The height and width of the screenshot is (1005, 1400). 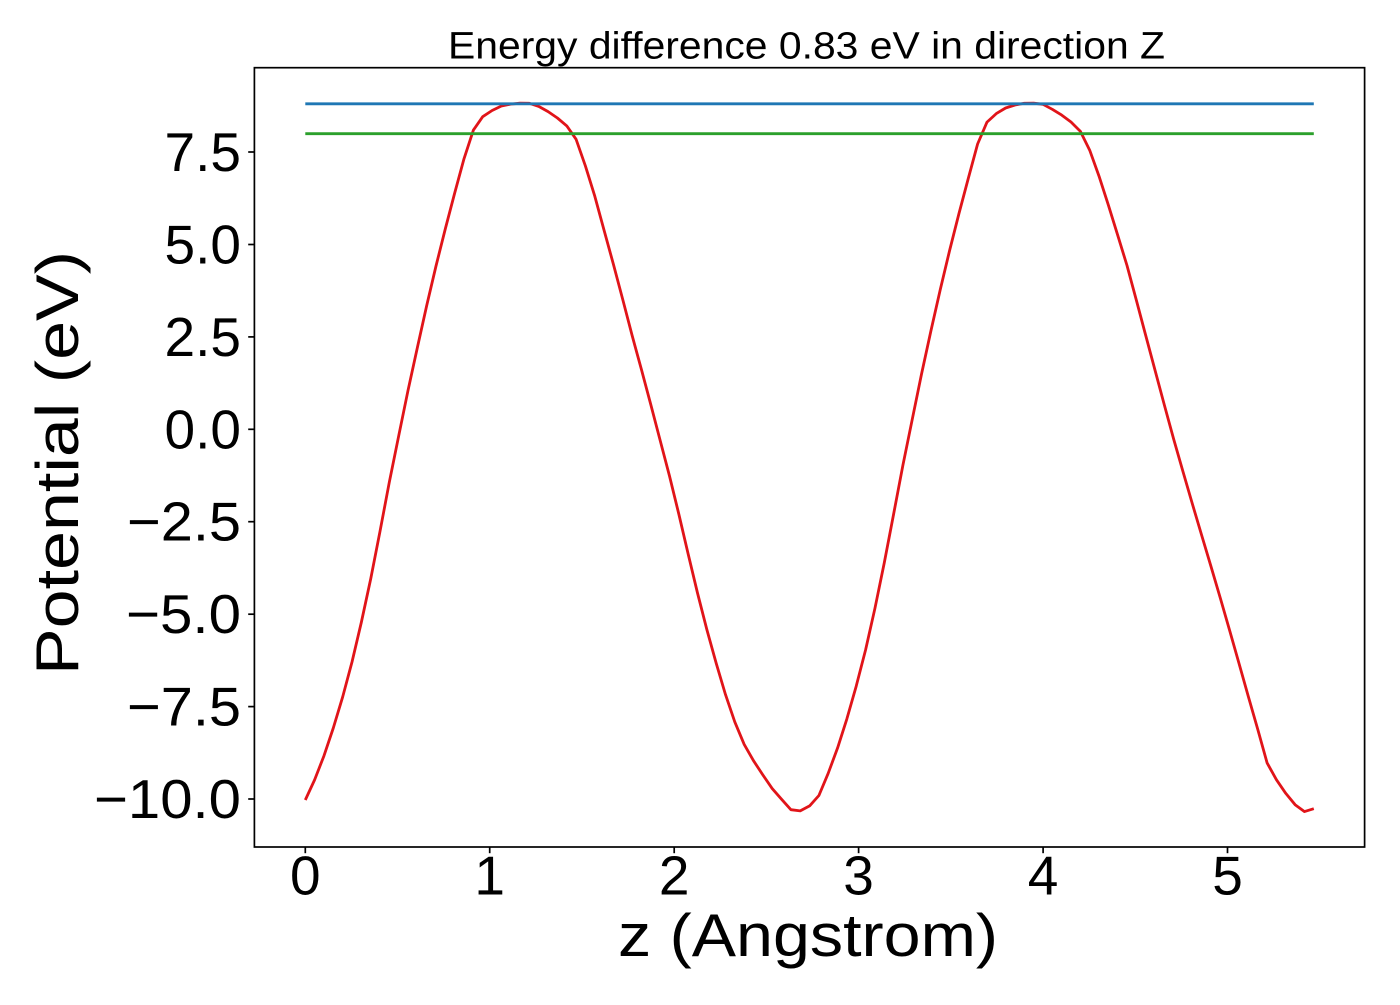 What do you see at coordinates (1043, 876) in the screenshot?
I see `svg-text: 4` at bounding box center [1043, 876].